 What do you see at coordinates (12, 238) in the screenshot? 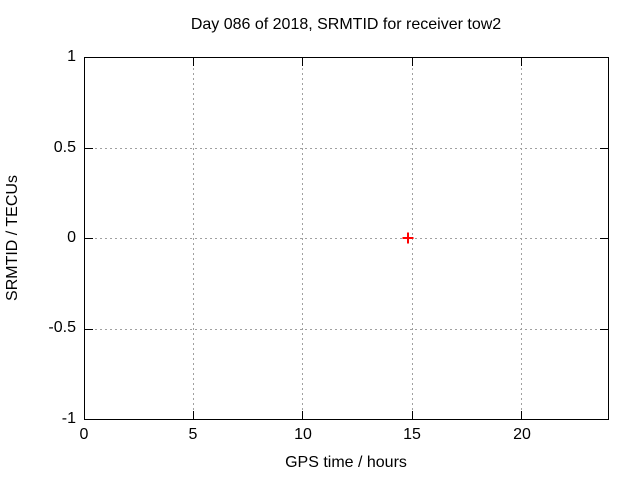
I see `y-axis-label: SRMTID / TECUs` at bounding box center [12, 238].